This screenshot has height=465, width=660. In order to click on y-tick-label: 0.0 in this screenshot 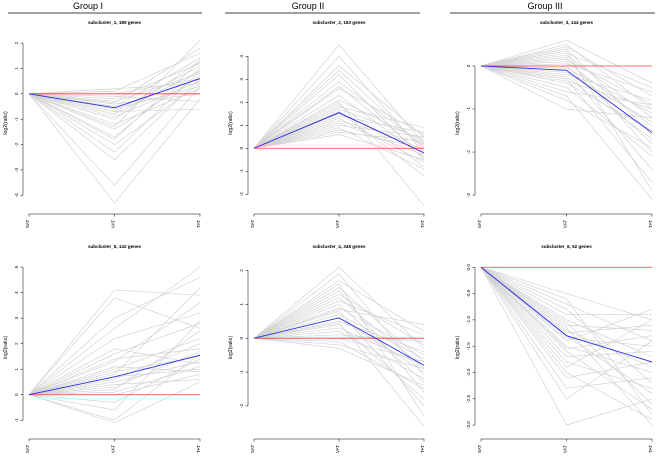, I will do `click(468, 267)`.